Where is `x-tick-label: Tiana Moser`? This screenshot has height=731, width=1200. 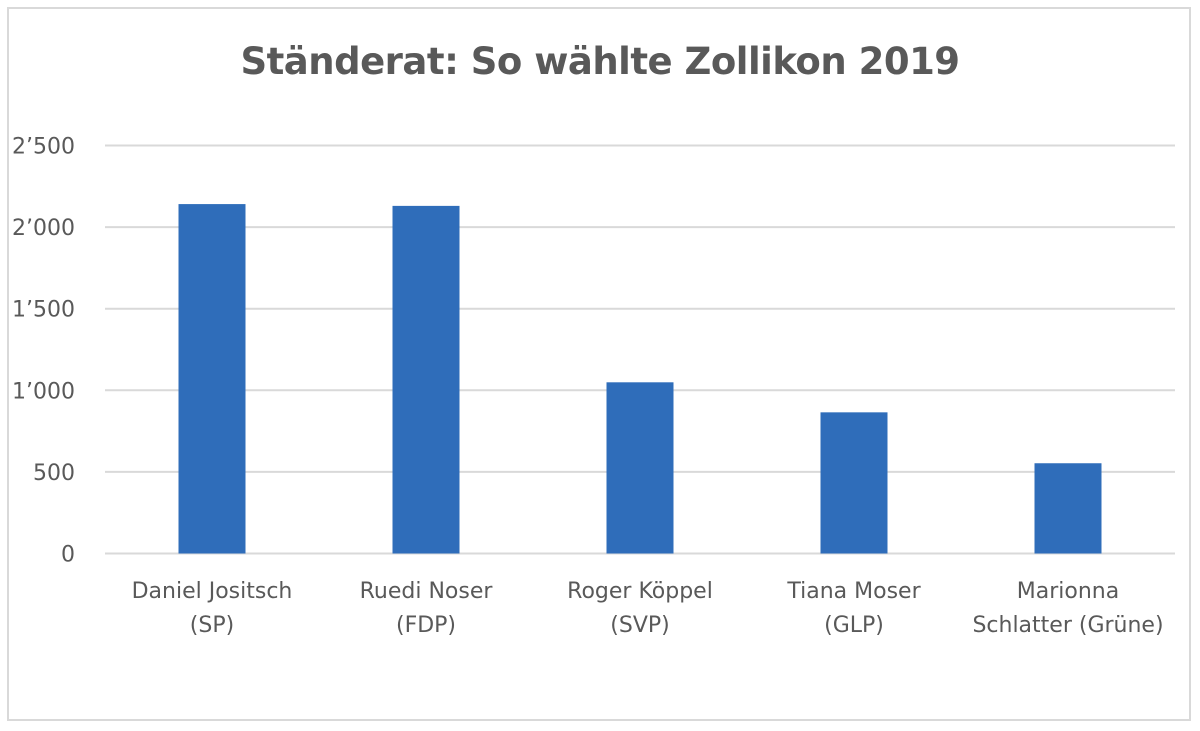
x-tick-label: Tiana Moser is located at coordinates (853, 591).